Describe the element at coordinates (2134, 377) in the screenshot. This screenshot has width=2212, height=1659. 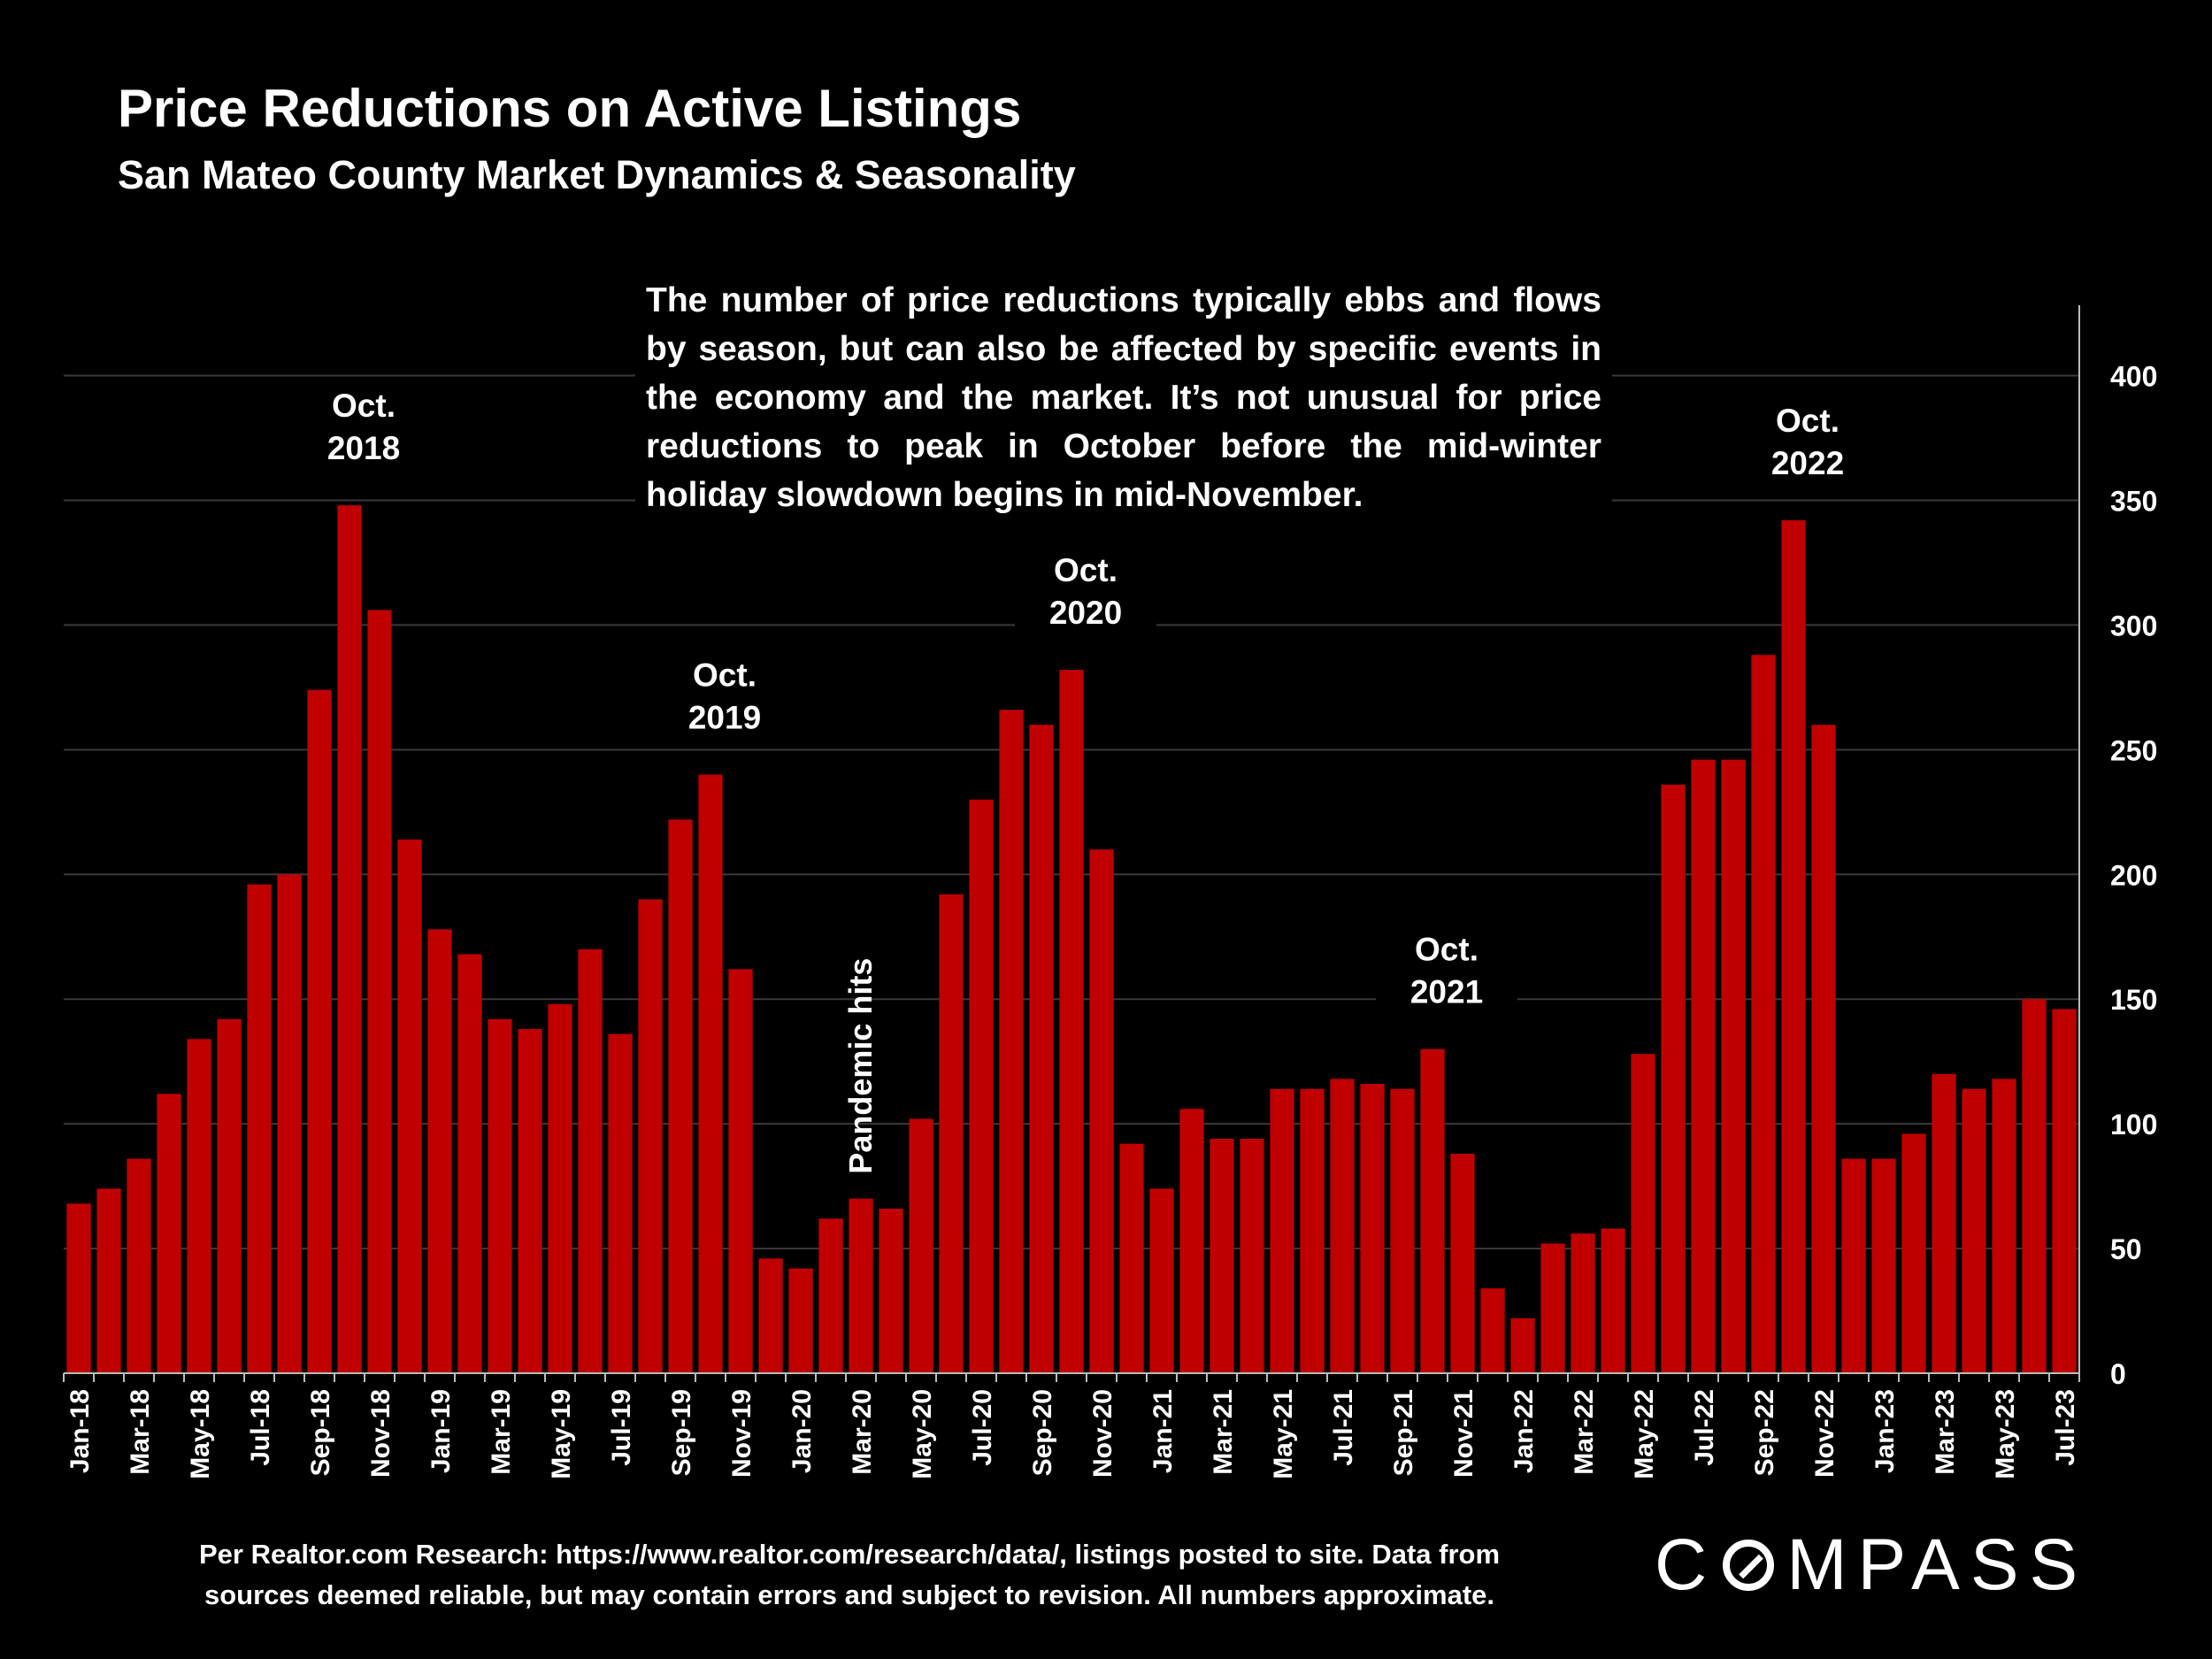
I see `y-tick-label: 400` at that location.